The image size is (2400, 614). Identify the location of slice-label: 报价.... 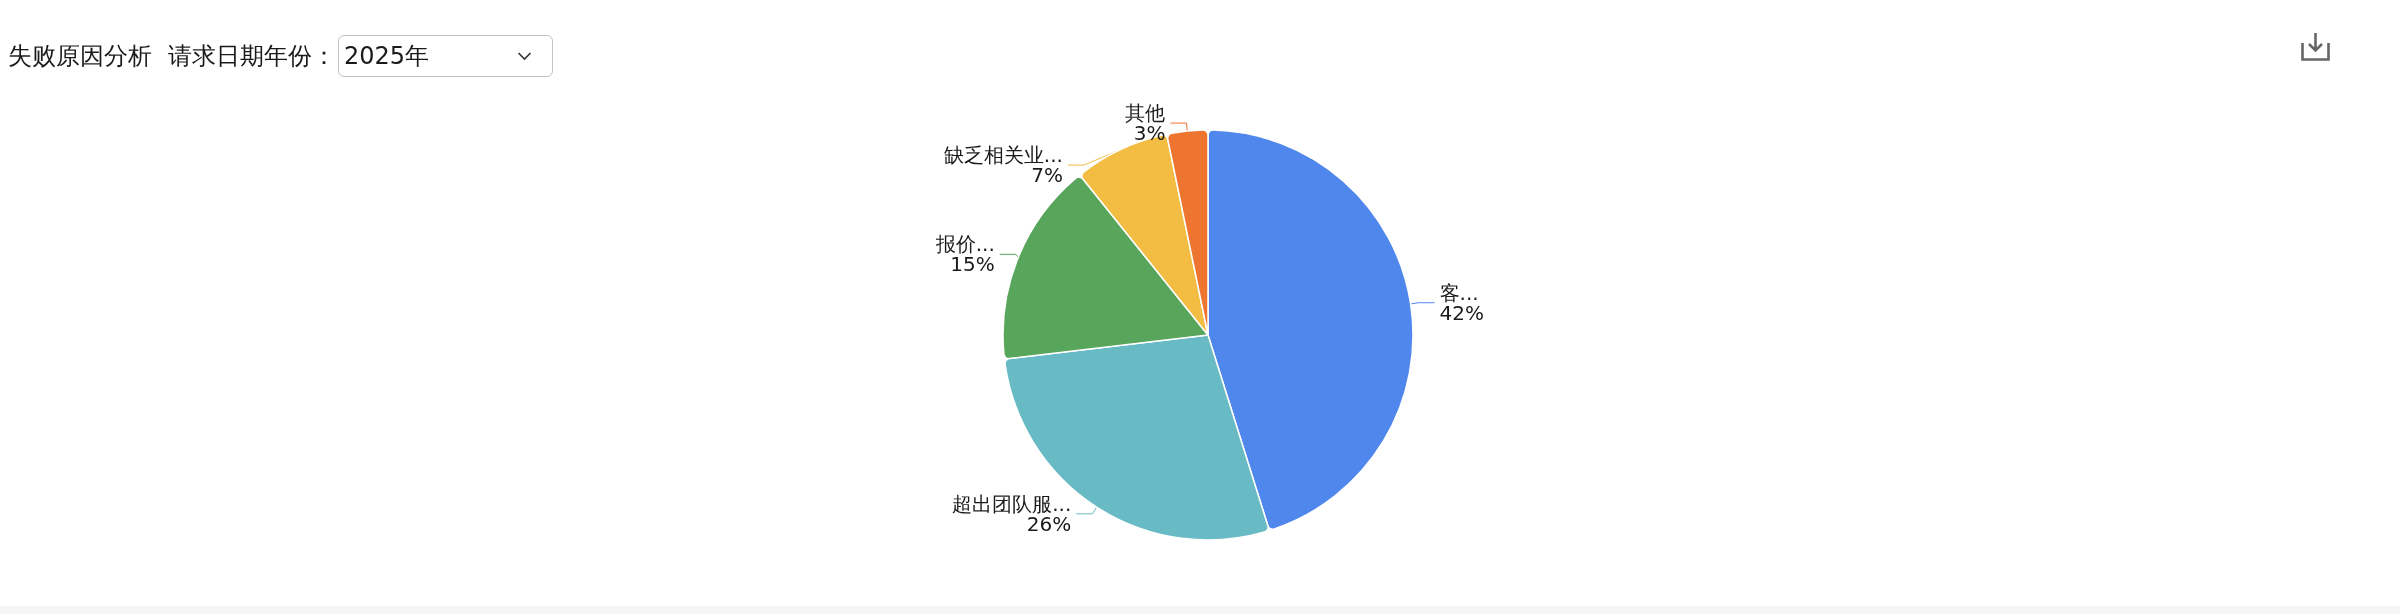
(964, 244).